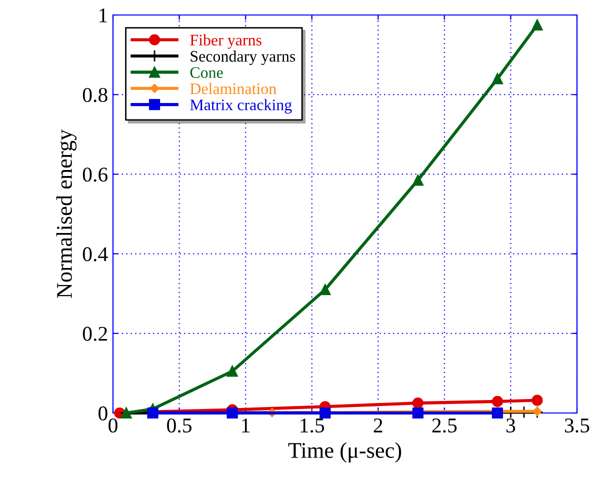  Describe the element at coordinates (511, 425) in the screenshot. I see `x-tick-label: 3` at that location.